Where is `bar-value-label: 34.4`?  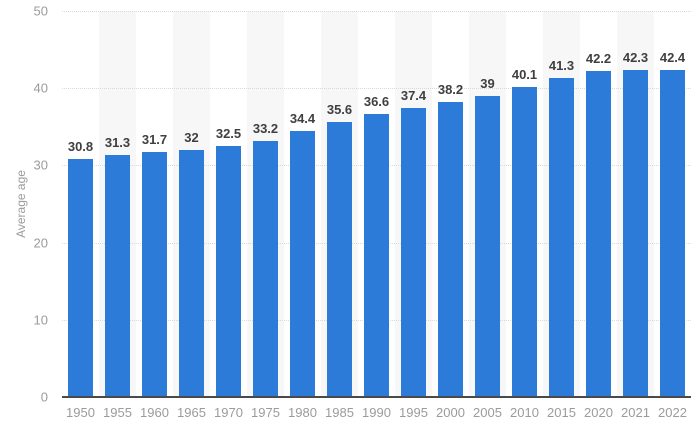
bar-value-label: 34.4 is located at coordinates (302, 119).